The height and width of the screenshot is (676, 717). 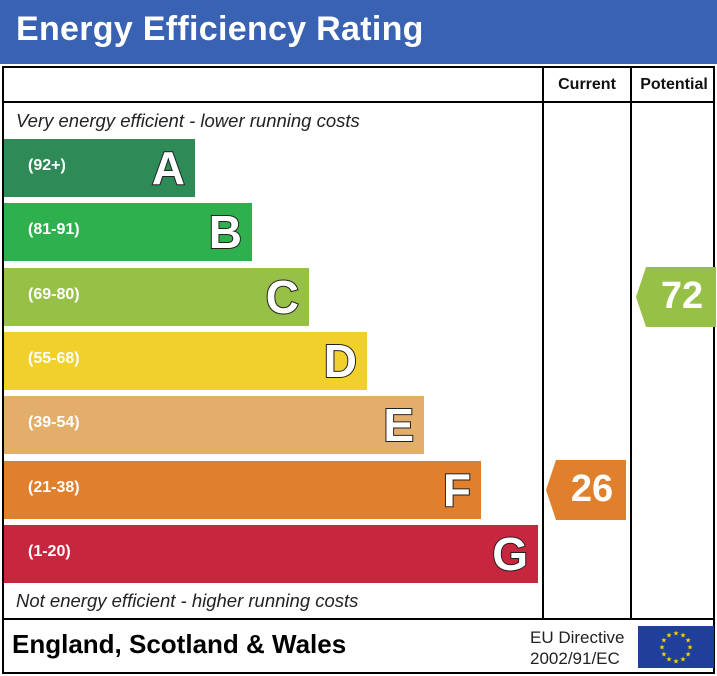 I want to click on band-letter: C, so click(x=282, y=297).